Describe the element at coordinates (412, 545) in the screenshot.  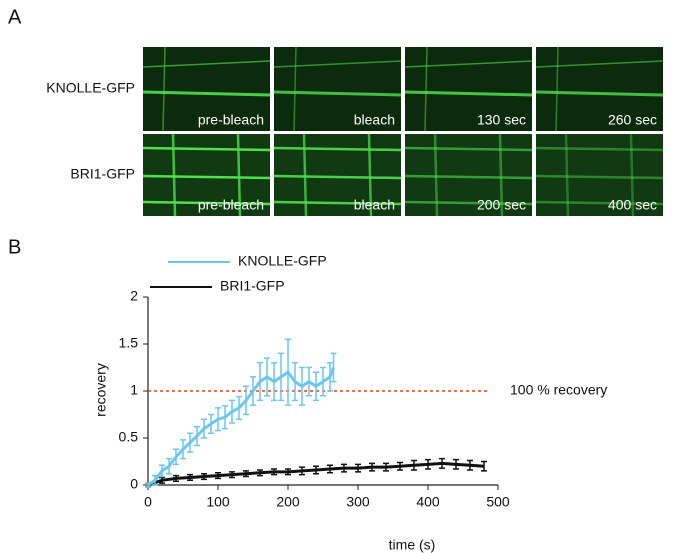
I see `x-axis-label: time (s)` at that location.